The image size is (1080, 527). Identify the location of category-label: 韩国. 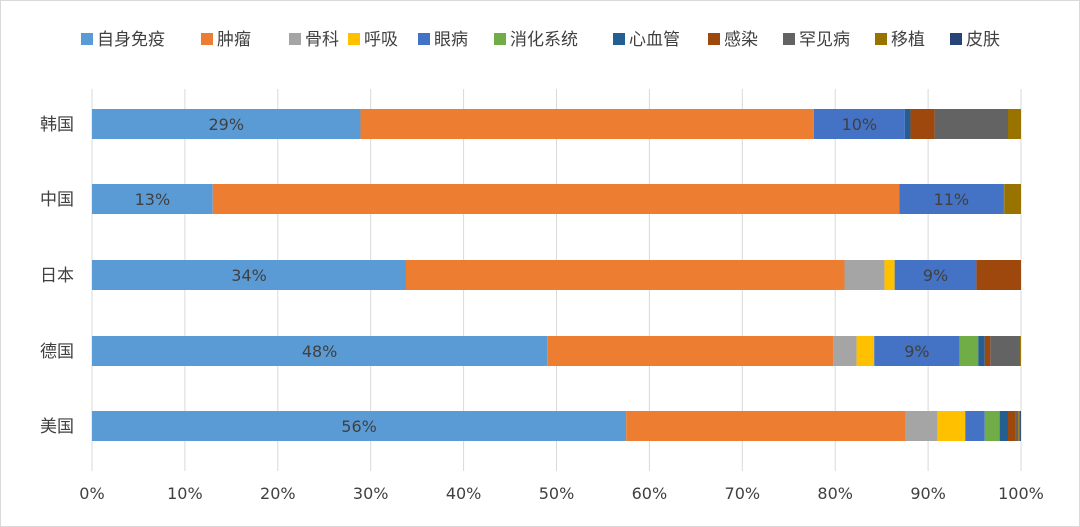
(57, 125).